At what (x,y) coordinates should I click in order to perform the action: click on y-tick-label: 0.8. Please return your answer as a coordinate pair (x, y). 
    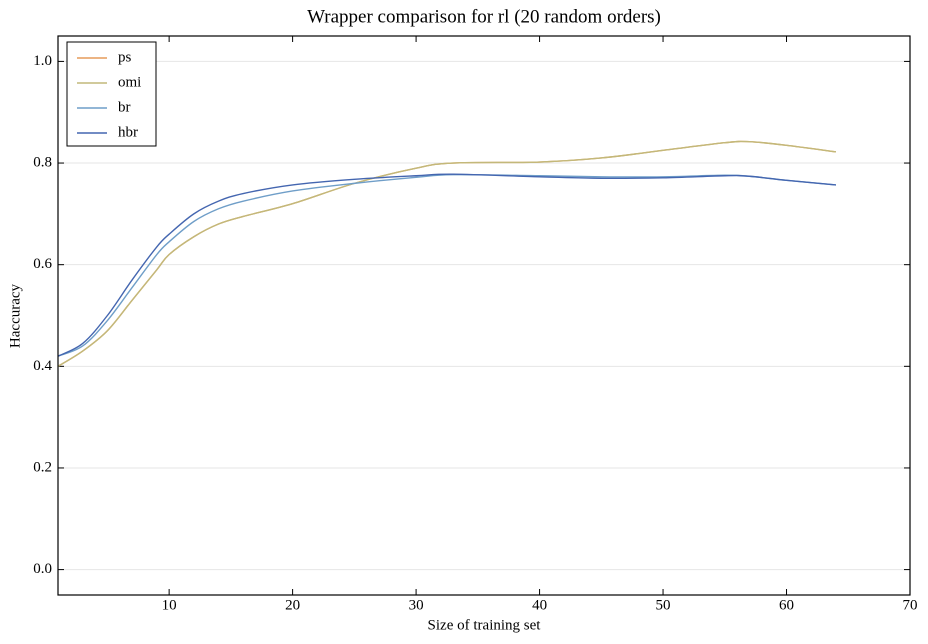
    Looking at the image, I should click on (42, 162).